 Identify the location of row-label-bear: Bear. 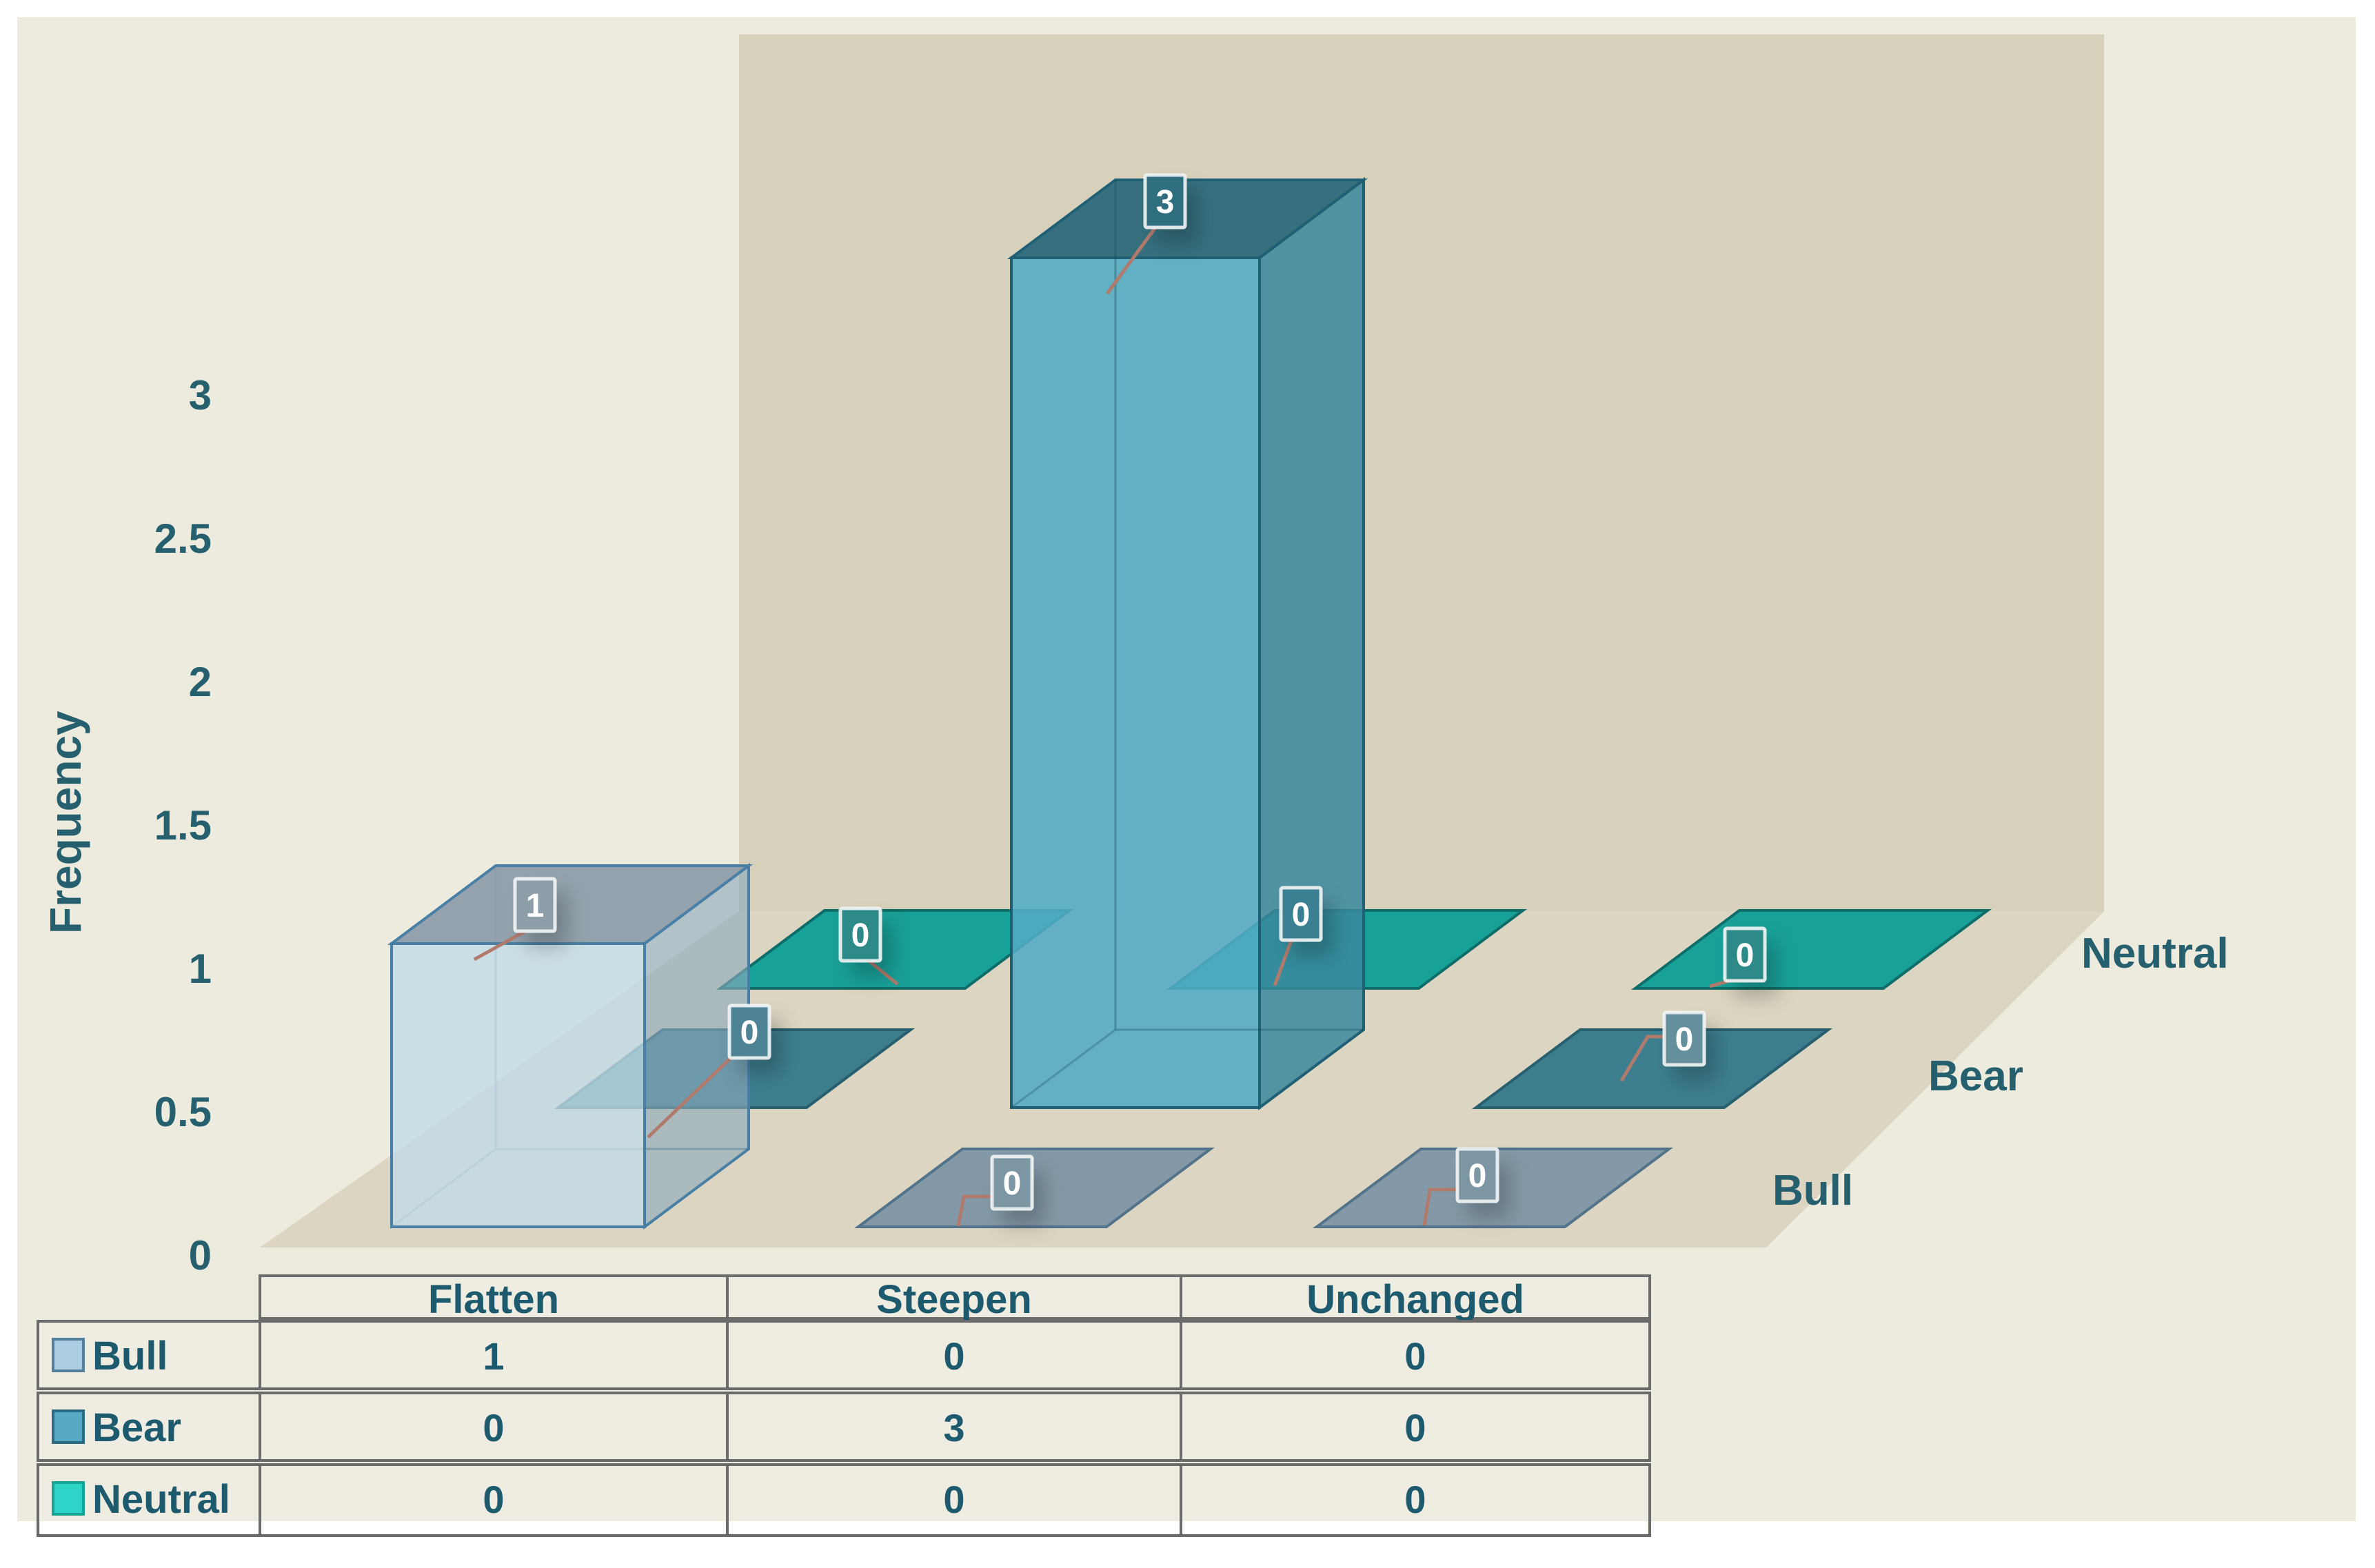
(136, 1427).